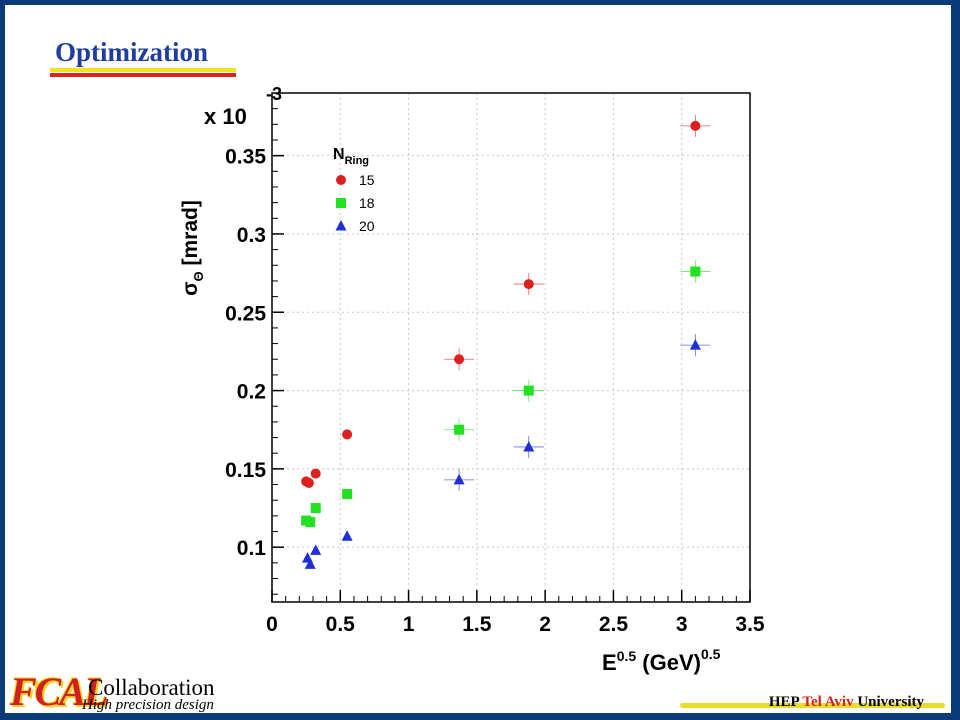 This screenshot has width=960, height=720. I want to click on y-axis-multiplier-exponent: -3, so click(274, 94).